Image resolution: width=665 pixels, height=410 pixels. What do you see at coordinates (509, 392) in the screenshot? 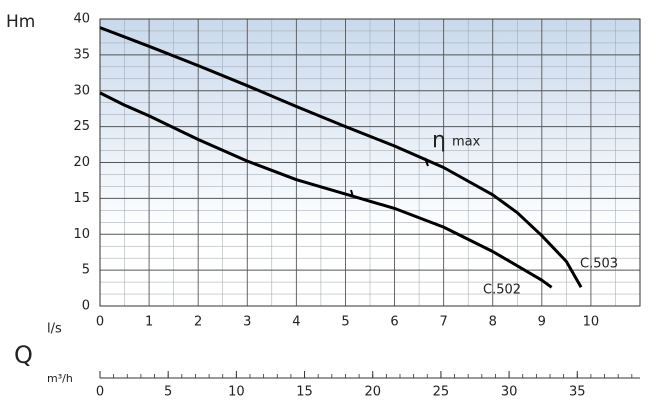
I see `x2-tick-label: 30` at bounding box center [509, 392].